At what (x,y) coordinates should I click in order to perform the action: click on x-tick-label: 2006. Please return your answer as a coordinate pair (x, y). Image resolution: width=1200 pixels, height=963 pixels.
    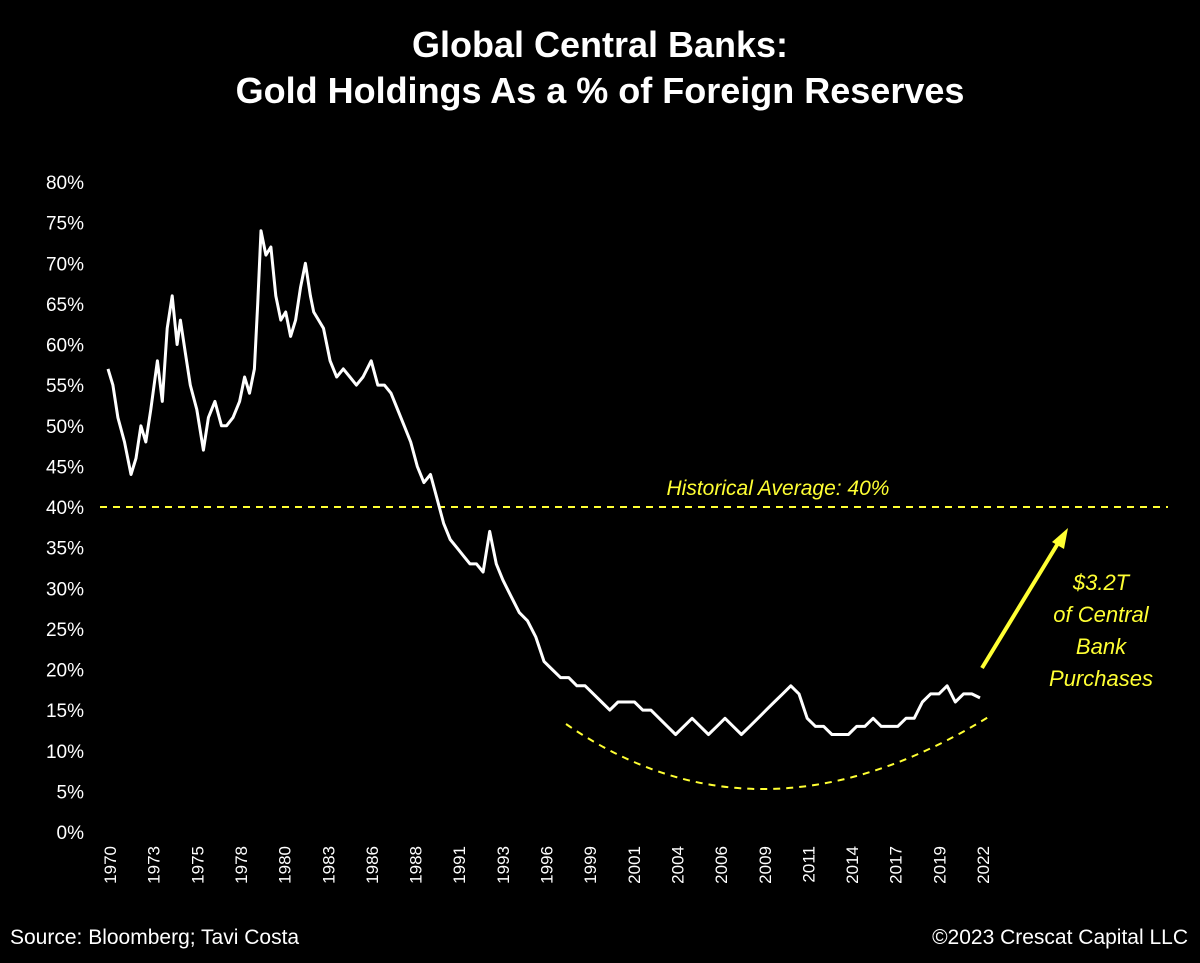
    Looking at the image, I should click on (721, 865).